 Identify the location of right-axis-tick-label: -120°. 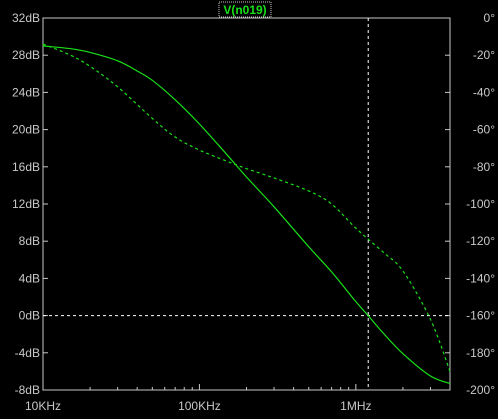
(480, 241).